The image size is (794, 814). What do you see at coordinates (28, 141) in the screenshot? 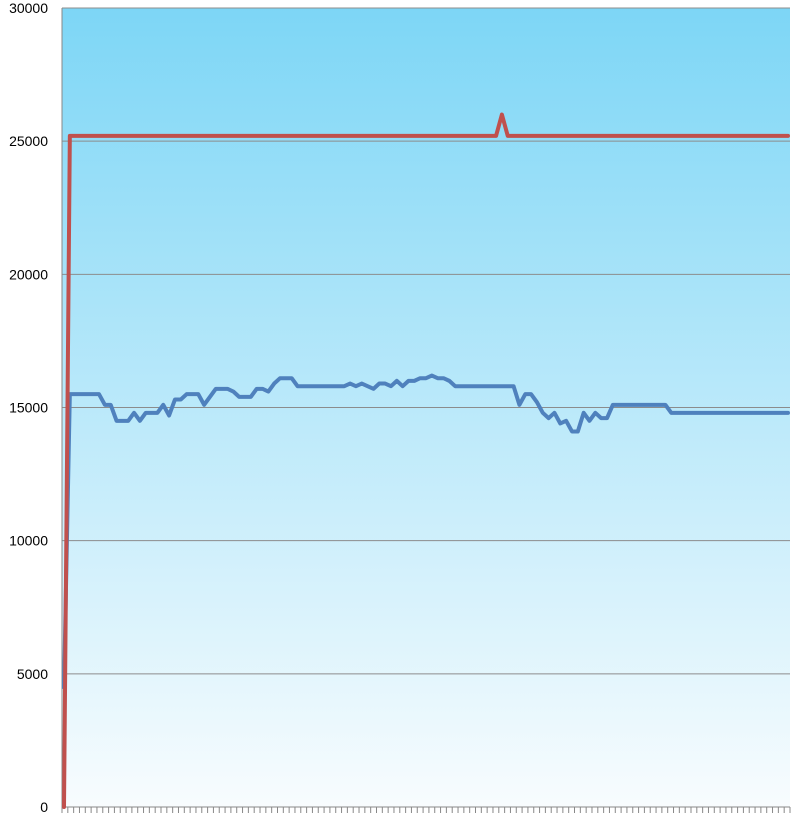
I see `y-tick-label: 25000` at bounding box center [28, 141].